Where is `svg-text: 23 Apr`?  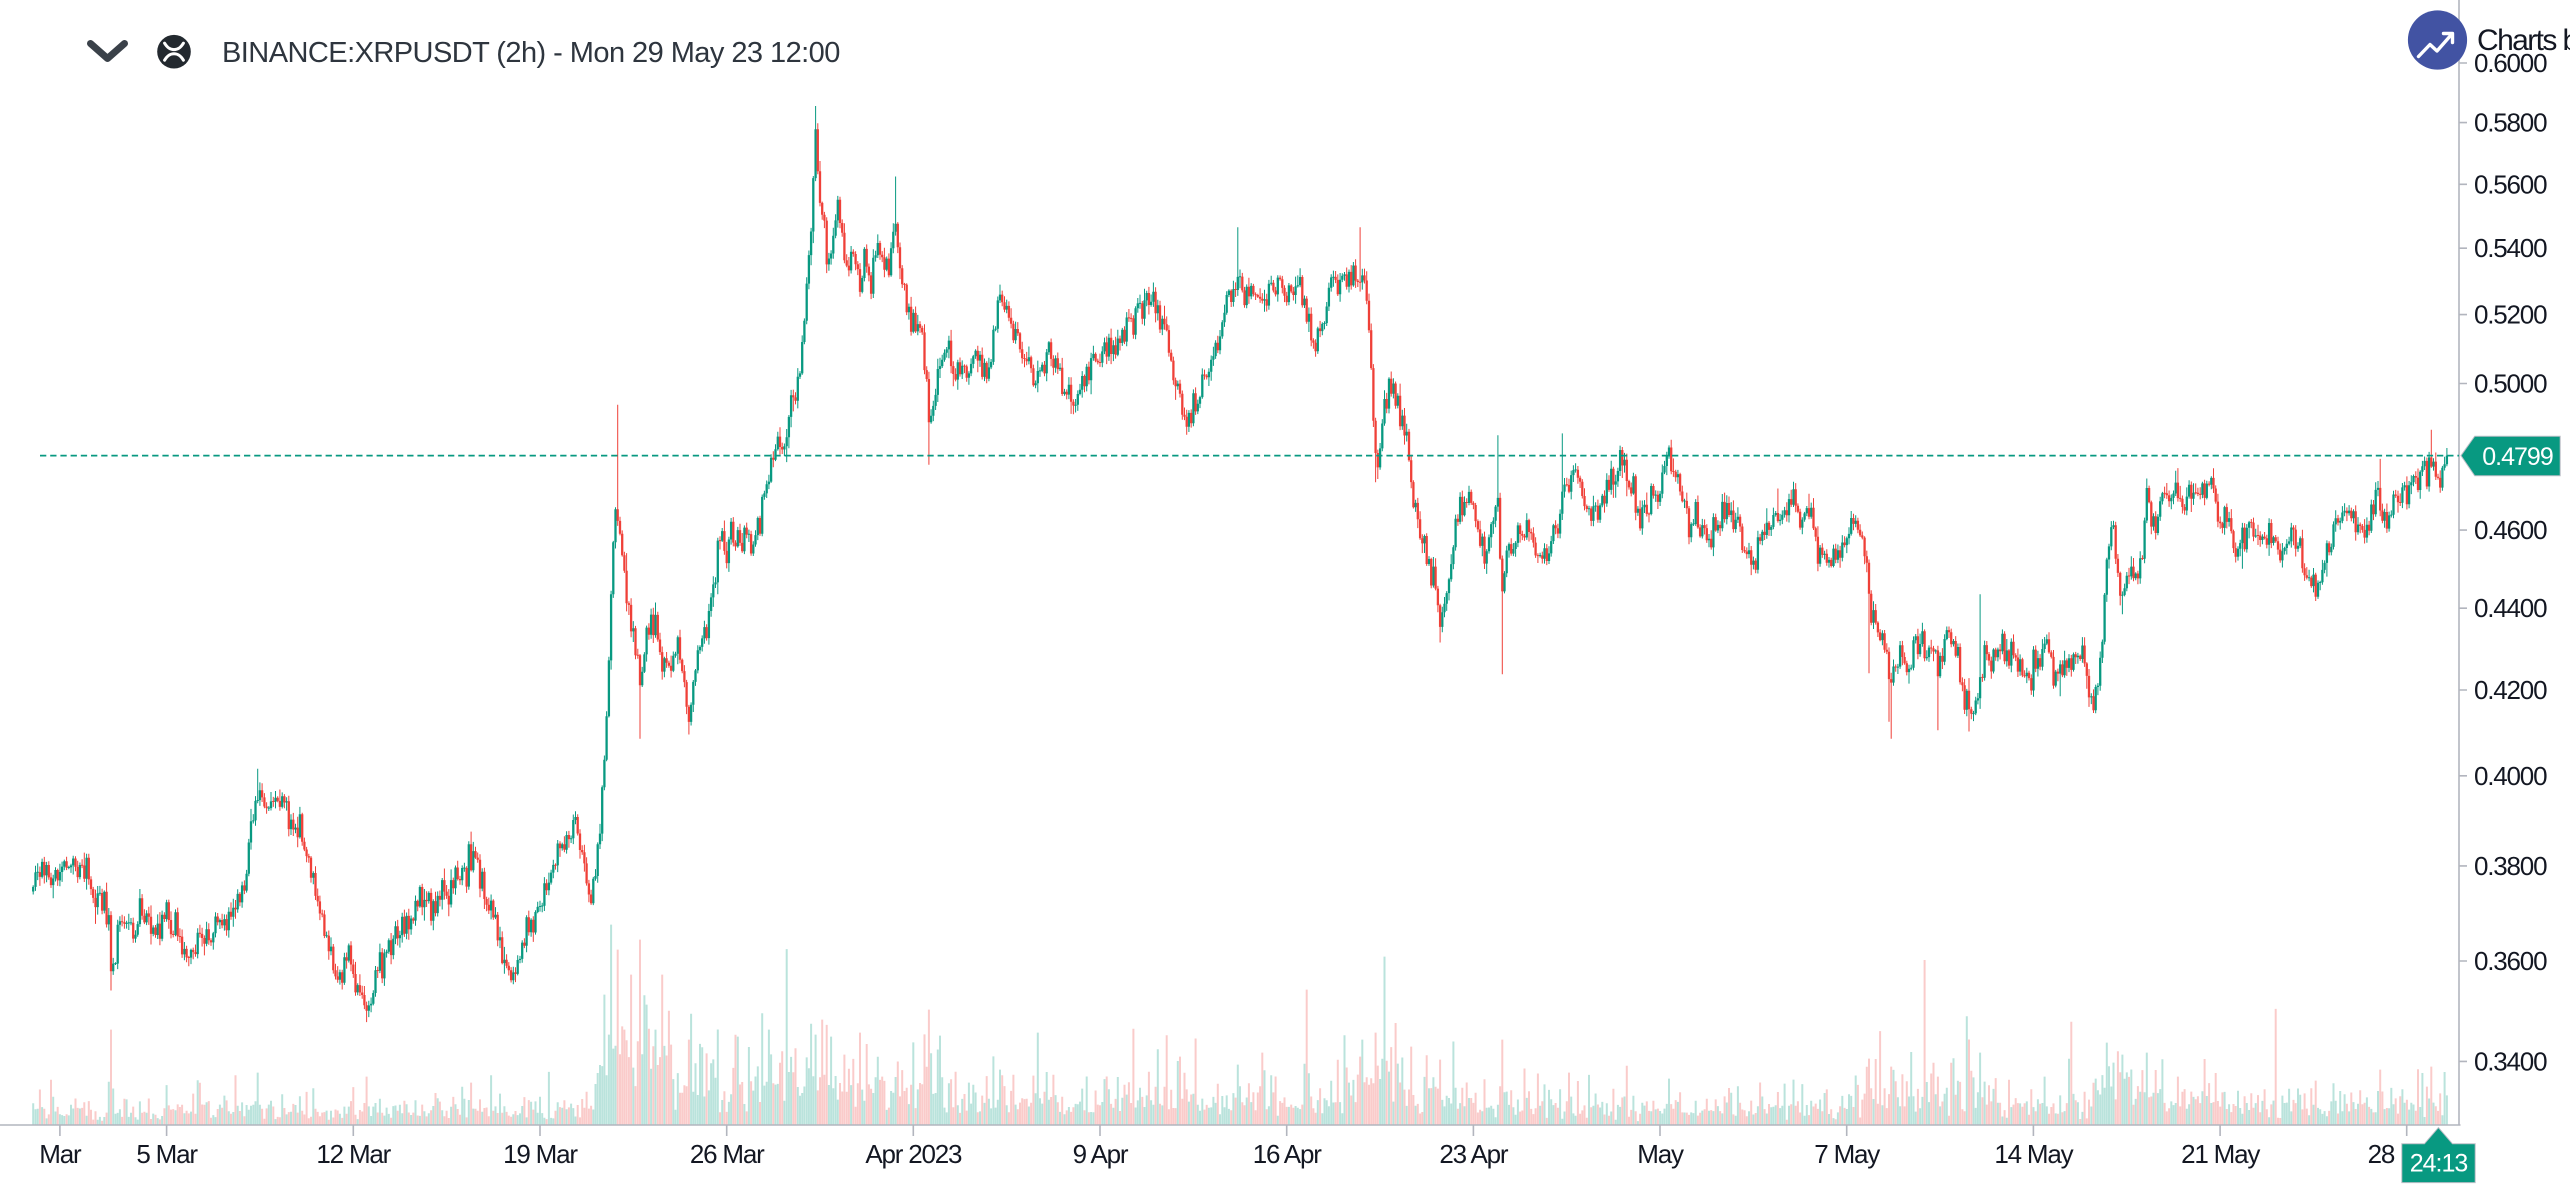 svg-text: 23 Apr is located at coordinates (1474, 1154).